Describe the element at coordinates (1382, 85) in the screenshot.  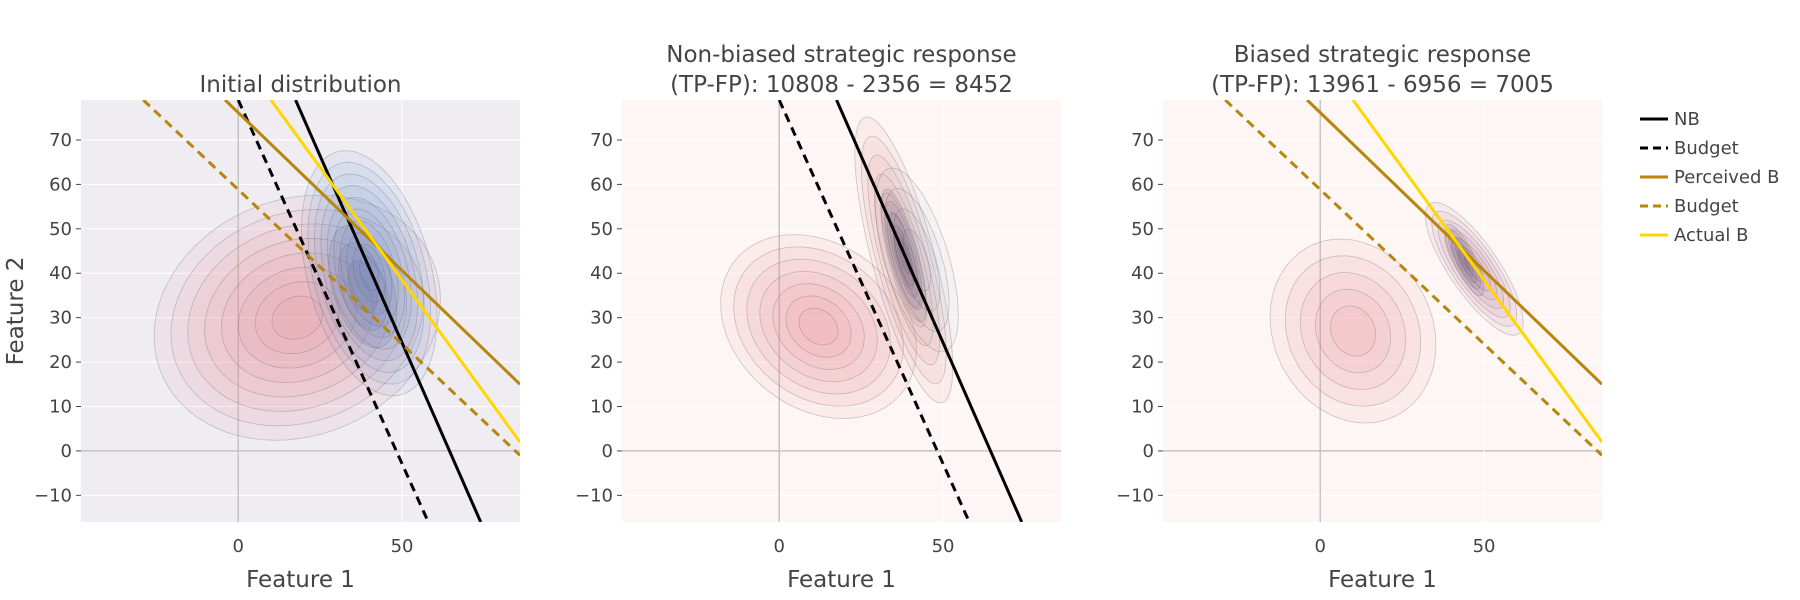
I see `chart-subtitle: (TP-FP): 13961 - 6956 = 7005` at that location.